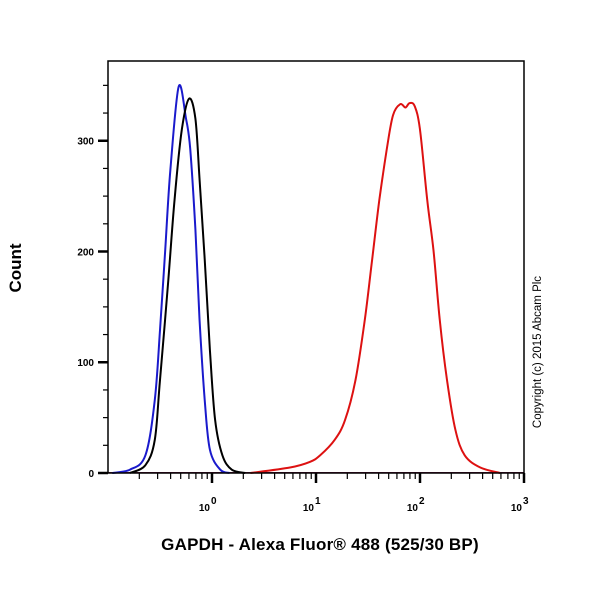 The height and width of the screenshot is (600, 600). Describe the element at coordinates (91, 474) in the screenshot. I see `y-tick-label: 0` at that location.